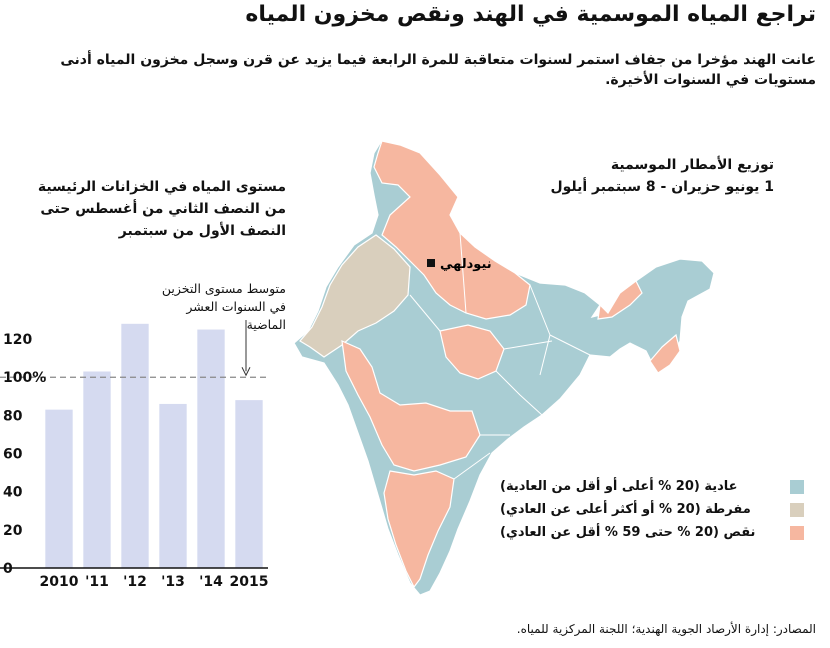 The height and width of the screenshot is (648, 830). What do you see at coordinates (692, 165) in the screenshot?
I see `map-heading-title: توزيع الأمطار الموسمية` at bounding box center [692, 165].